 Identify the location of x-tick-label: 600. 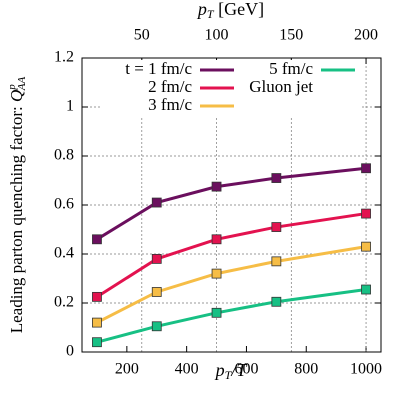
(246, 369).